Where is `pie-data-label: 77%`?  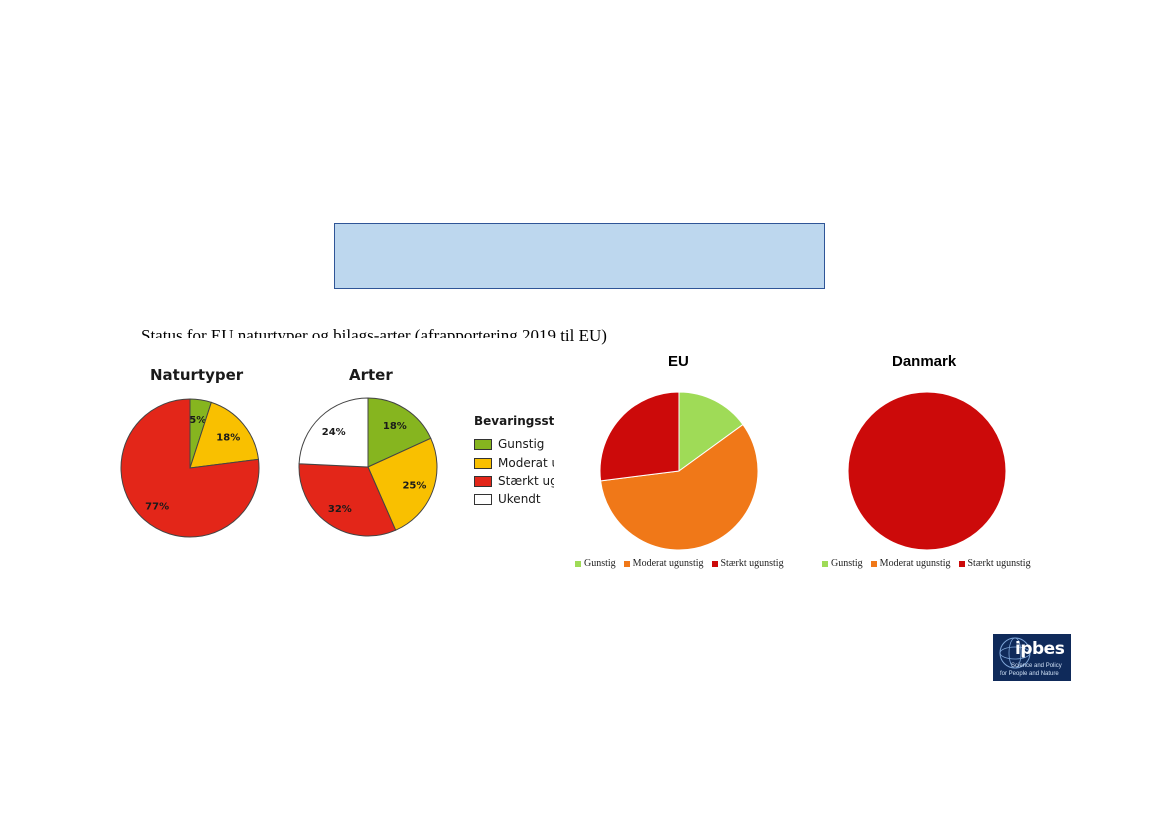
pie-data-label: 77% is located at coordinates (157, 506).